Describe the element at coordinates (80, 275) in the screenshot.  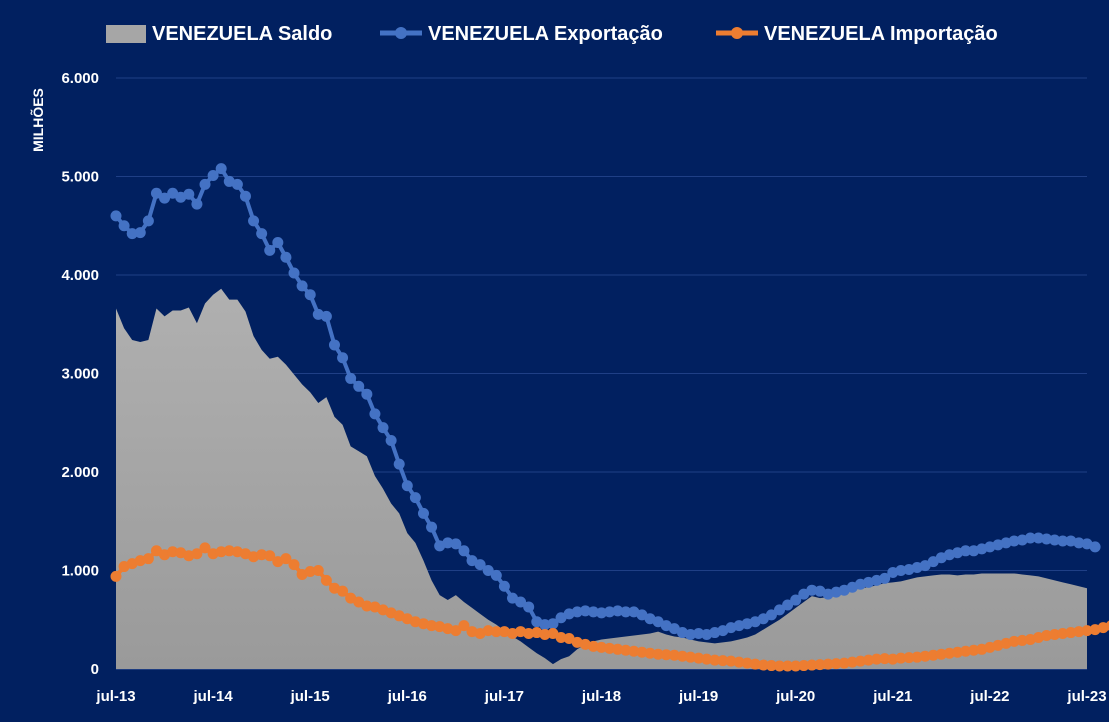
I see `y-tick-label: 4.000` at that location.